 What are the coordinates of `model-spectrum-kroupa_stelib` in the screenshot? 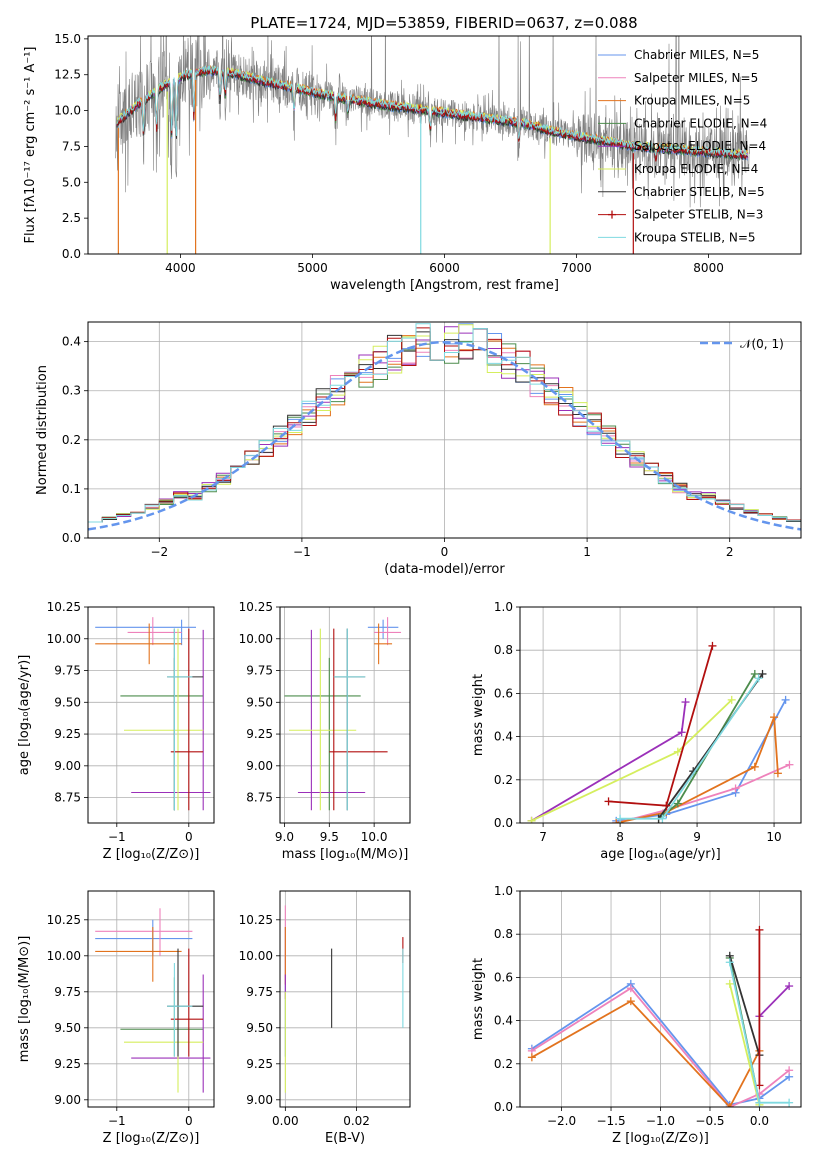 It's located at (432, 111).